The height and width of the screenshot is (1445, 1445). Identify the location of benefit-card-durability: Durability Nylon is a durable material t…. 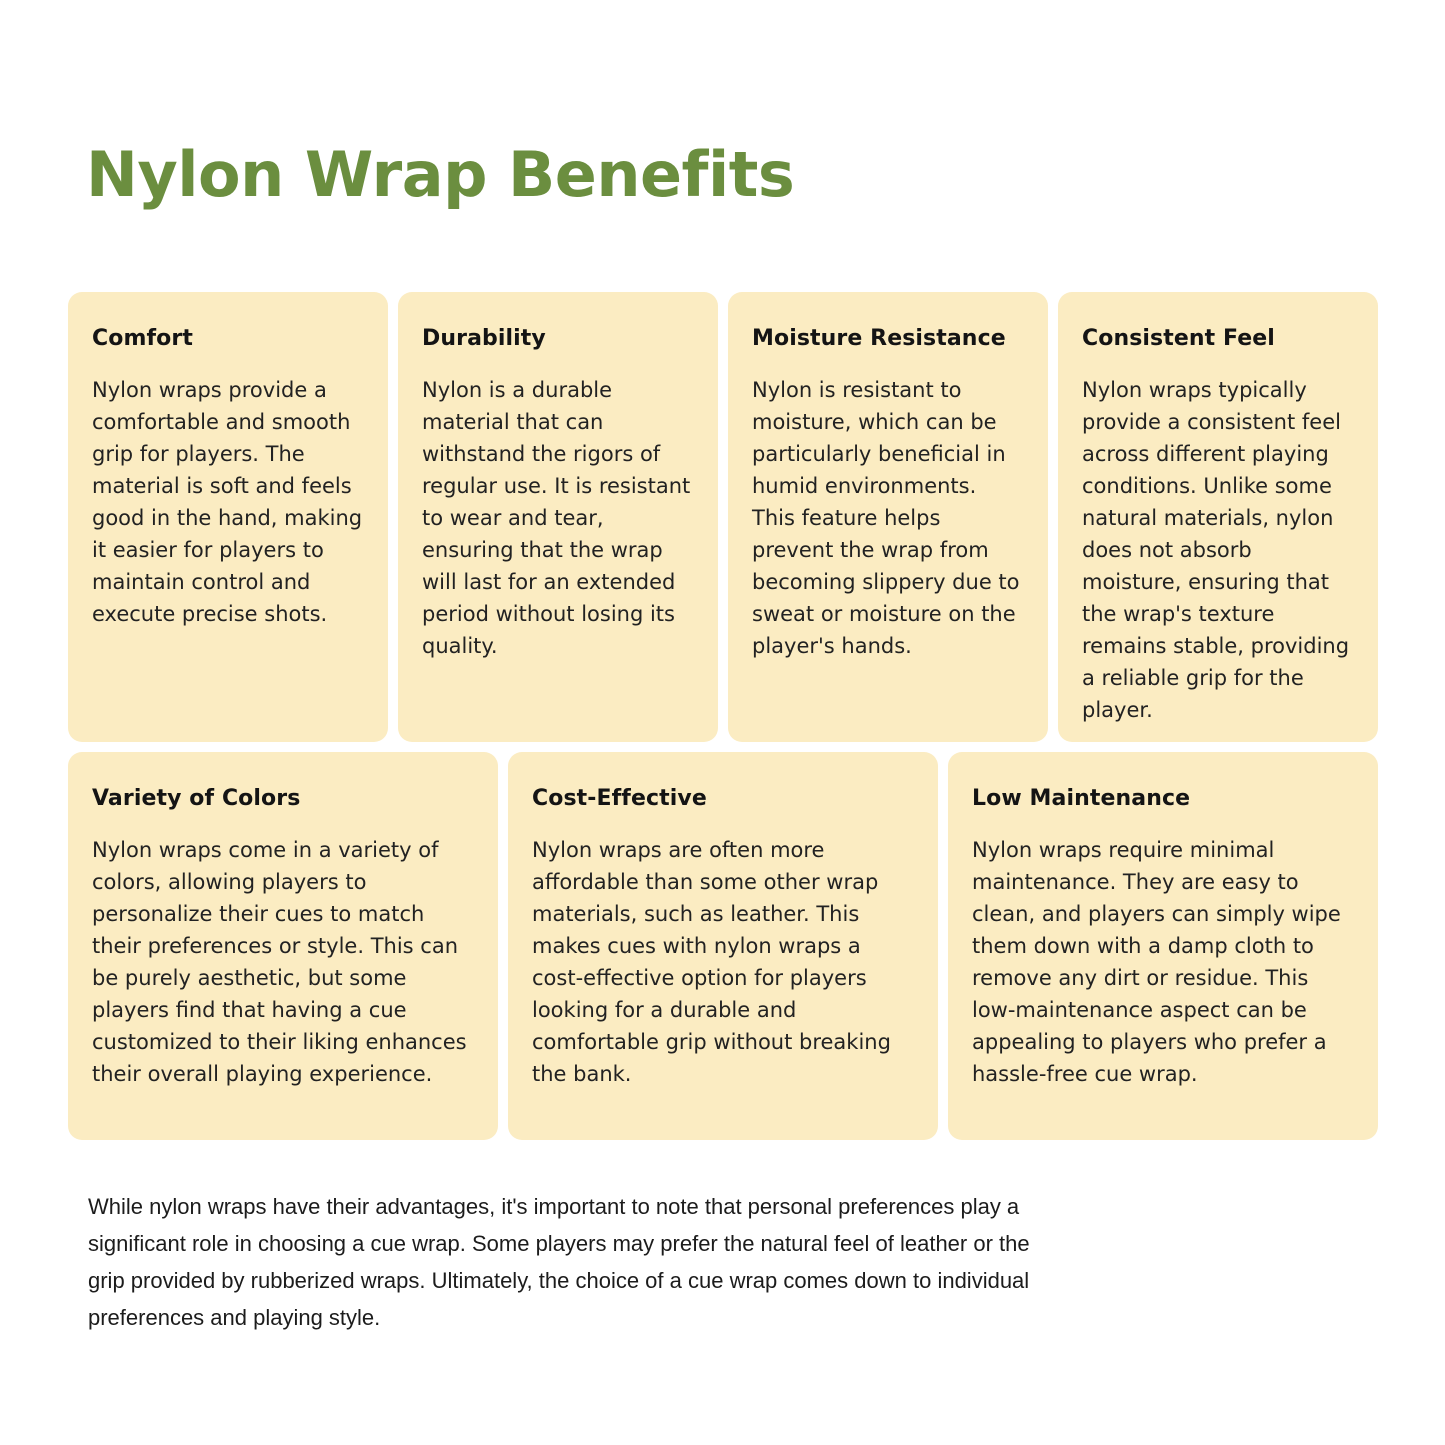
(558, 517).